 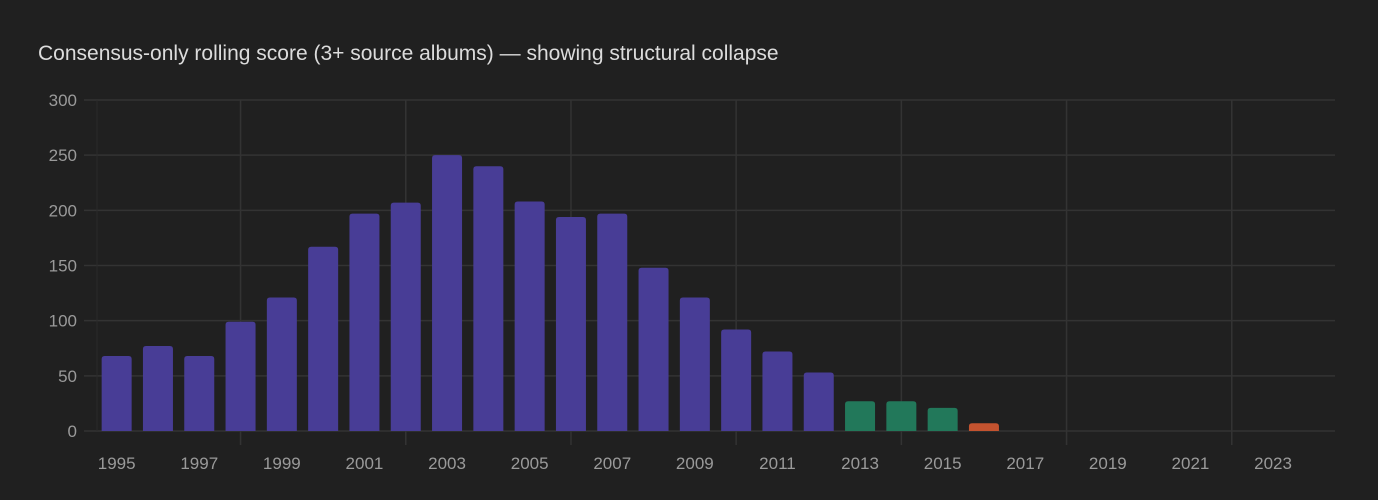 I want to click on bar-2016, so click(x=983, y=427).